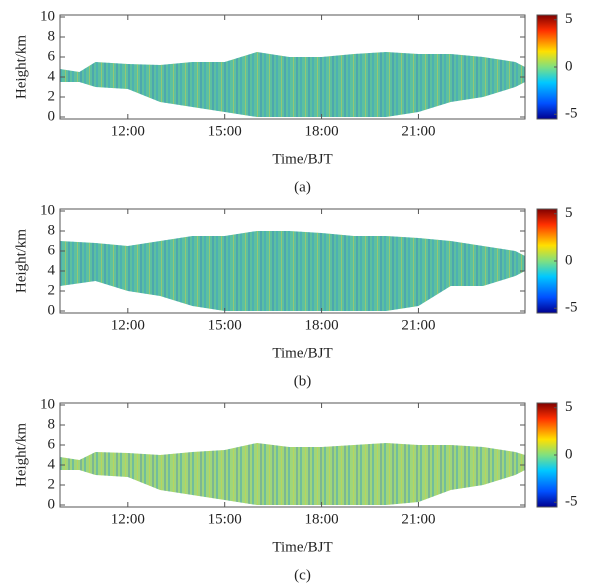 Image resolution: width=590 pixels, height=586 pixels. Describe the element at coordinates (302, 575) in the screenshot. I see `panel-caption: (c)` at that location.